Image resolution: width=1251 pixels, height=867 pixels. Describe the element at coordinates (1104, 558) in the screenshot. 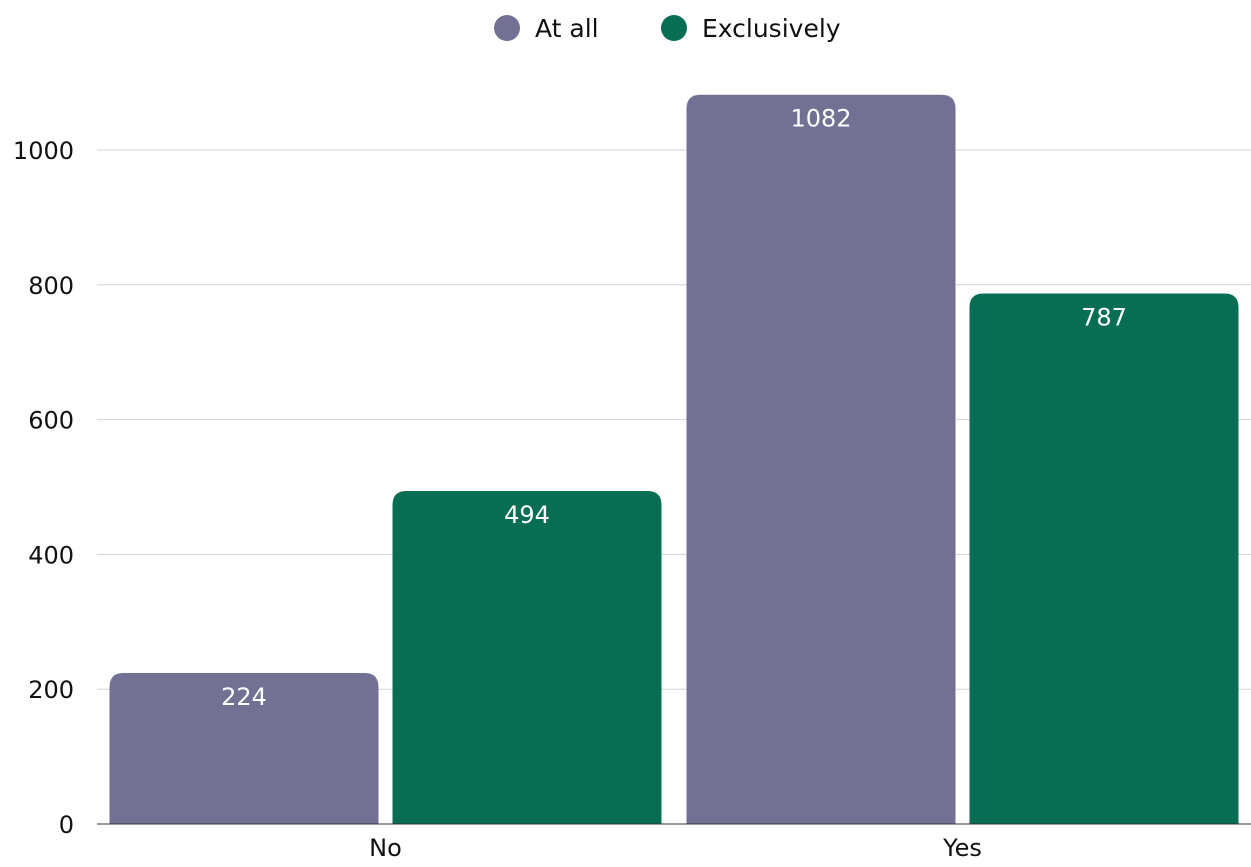

I see `bar-exclusively-yes` at that location.